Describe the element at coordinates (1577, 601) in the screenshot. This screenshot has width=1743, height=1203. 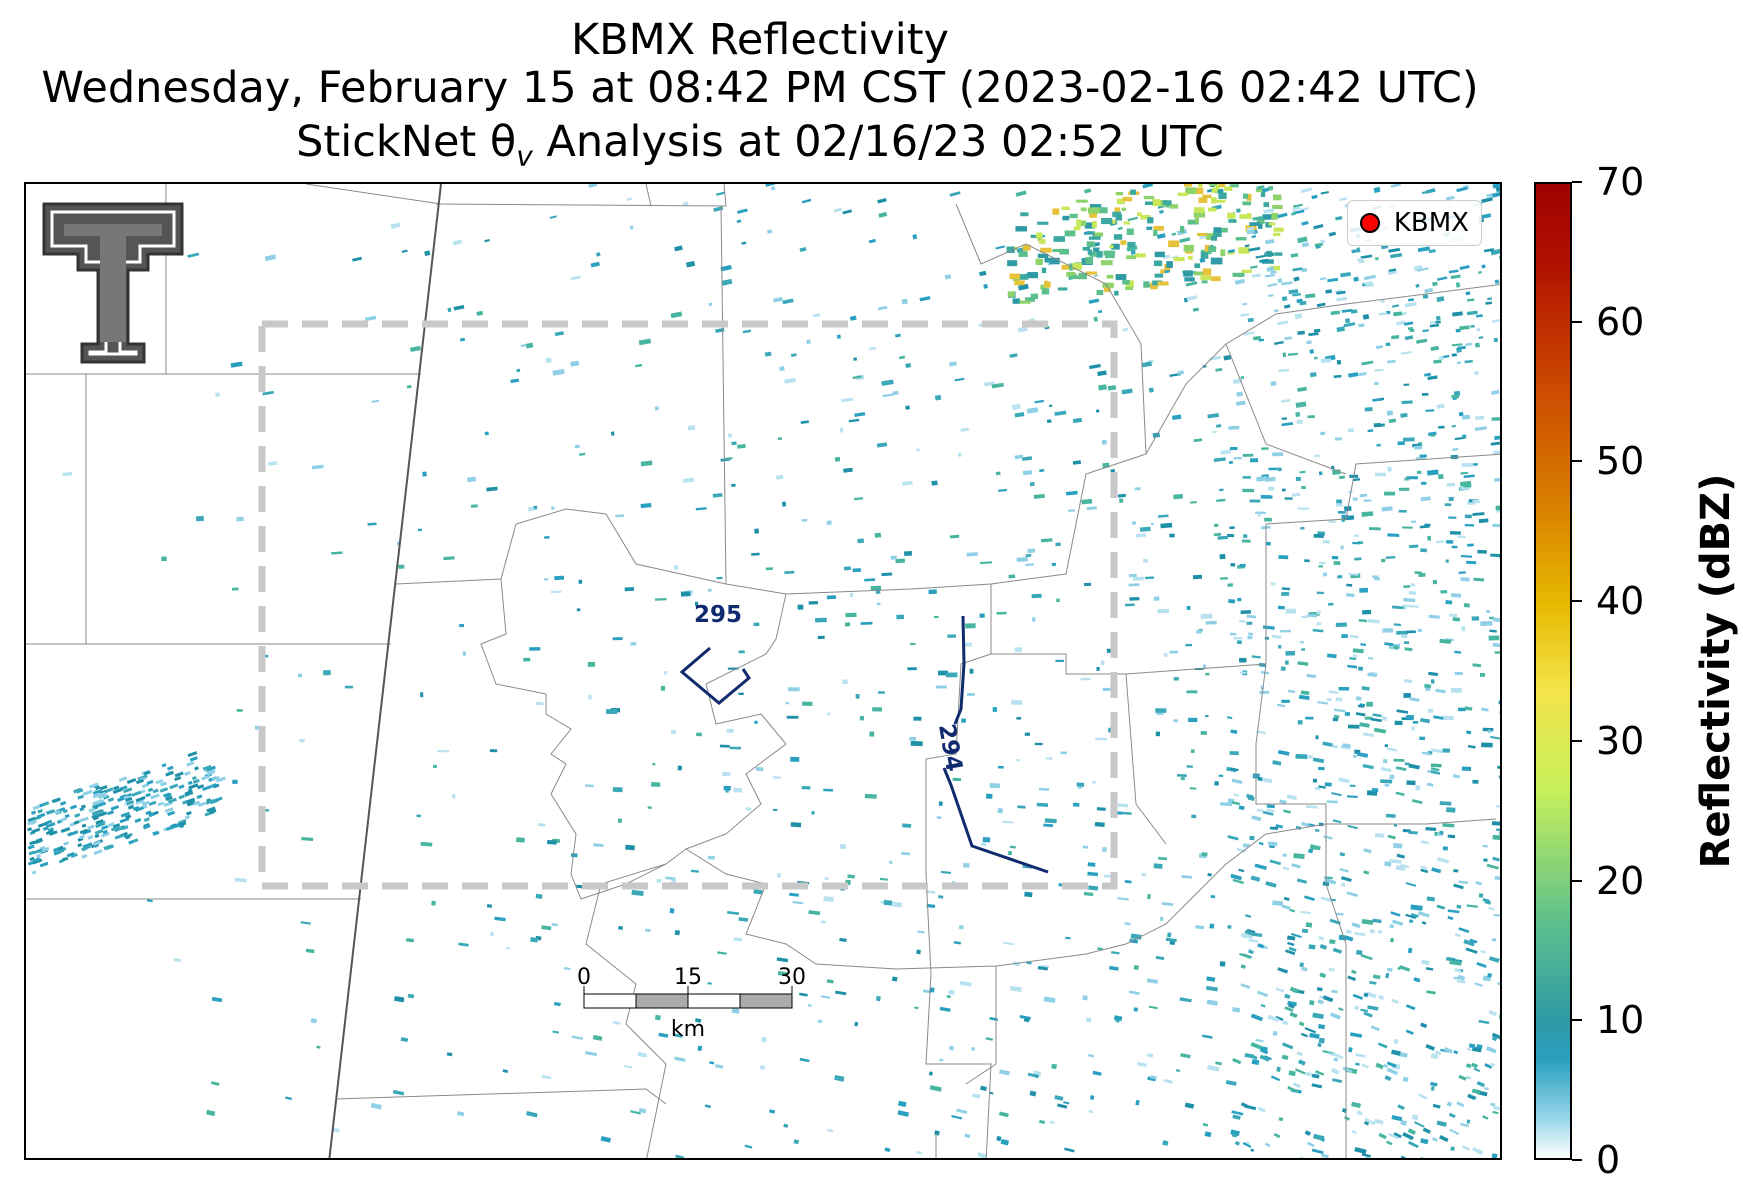
I see `colorbar-tick-mark` at that location.